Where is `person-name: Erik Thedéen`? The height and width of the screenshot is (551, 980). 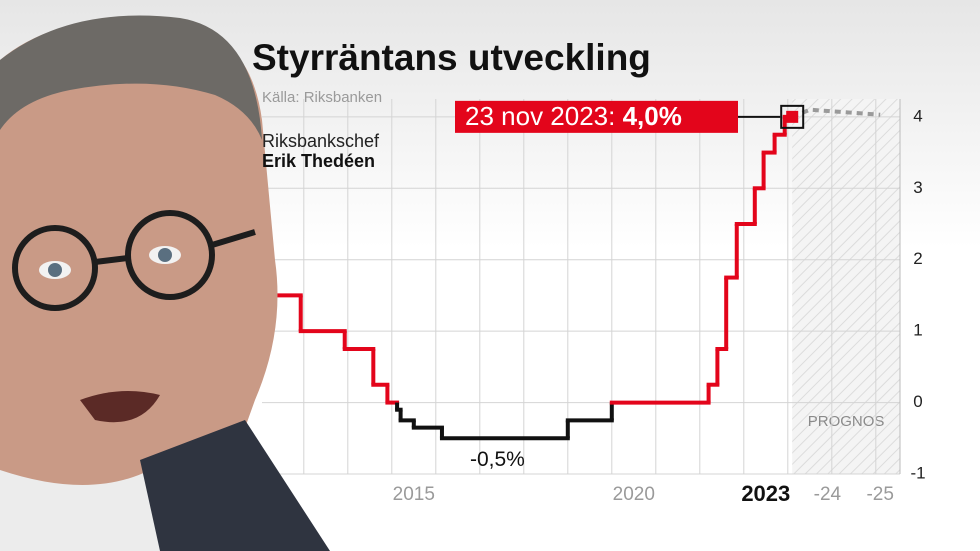 person-name: Erik Thedéen is located at coordinates (318, 161).